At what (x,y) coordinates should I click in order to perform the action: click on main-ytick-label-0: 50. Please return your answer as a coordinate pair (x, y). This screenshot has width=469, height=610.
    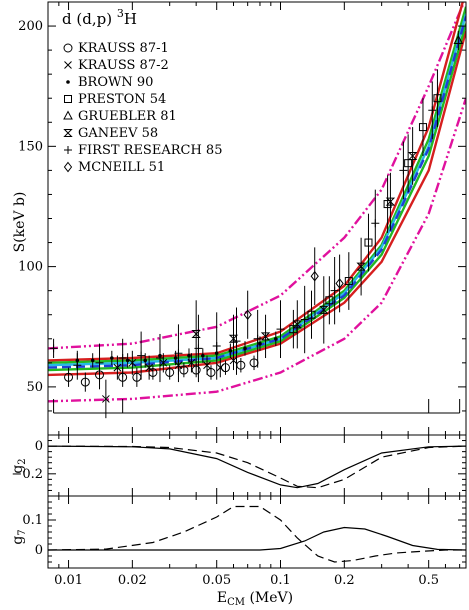
    Looking at the image, I should click on (34, 387).